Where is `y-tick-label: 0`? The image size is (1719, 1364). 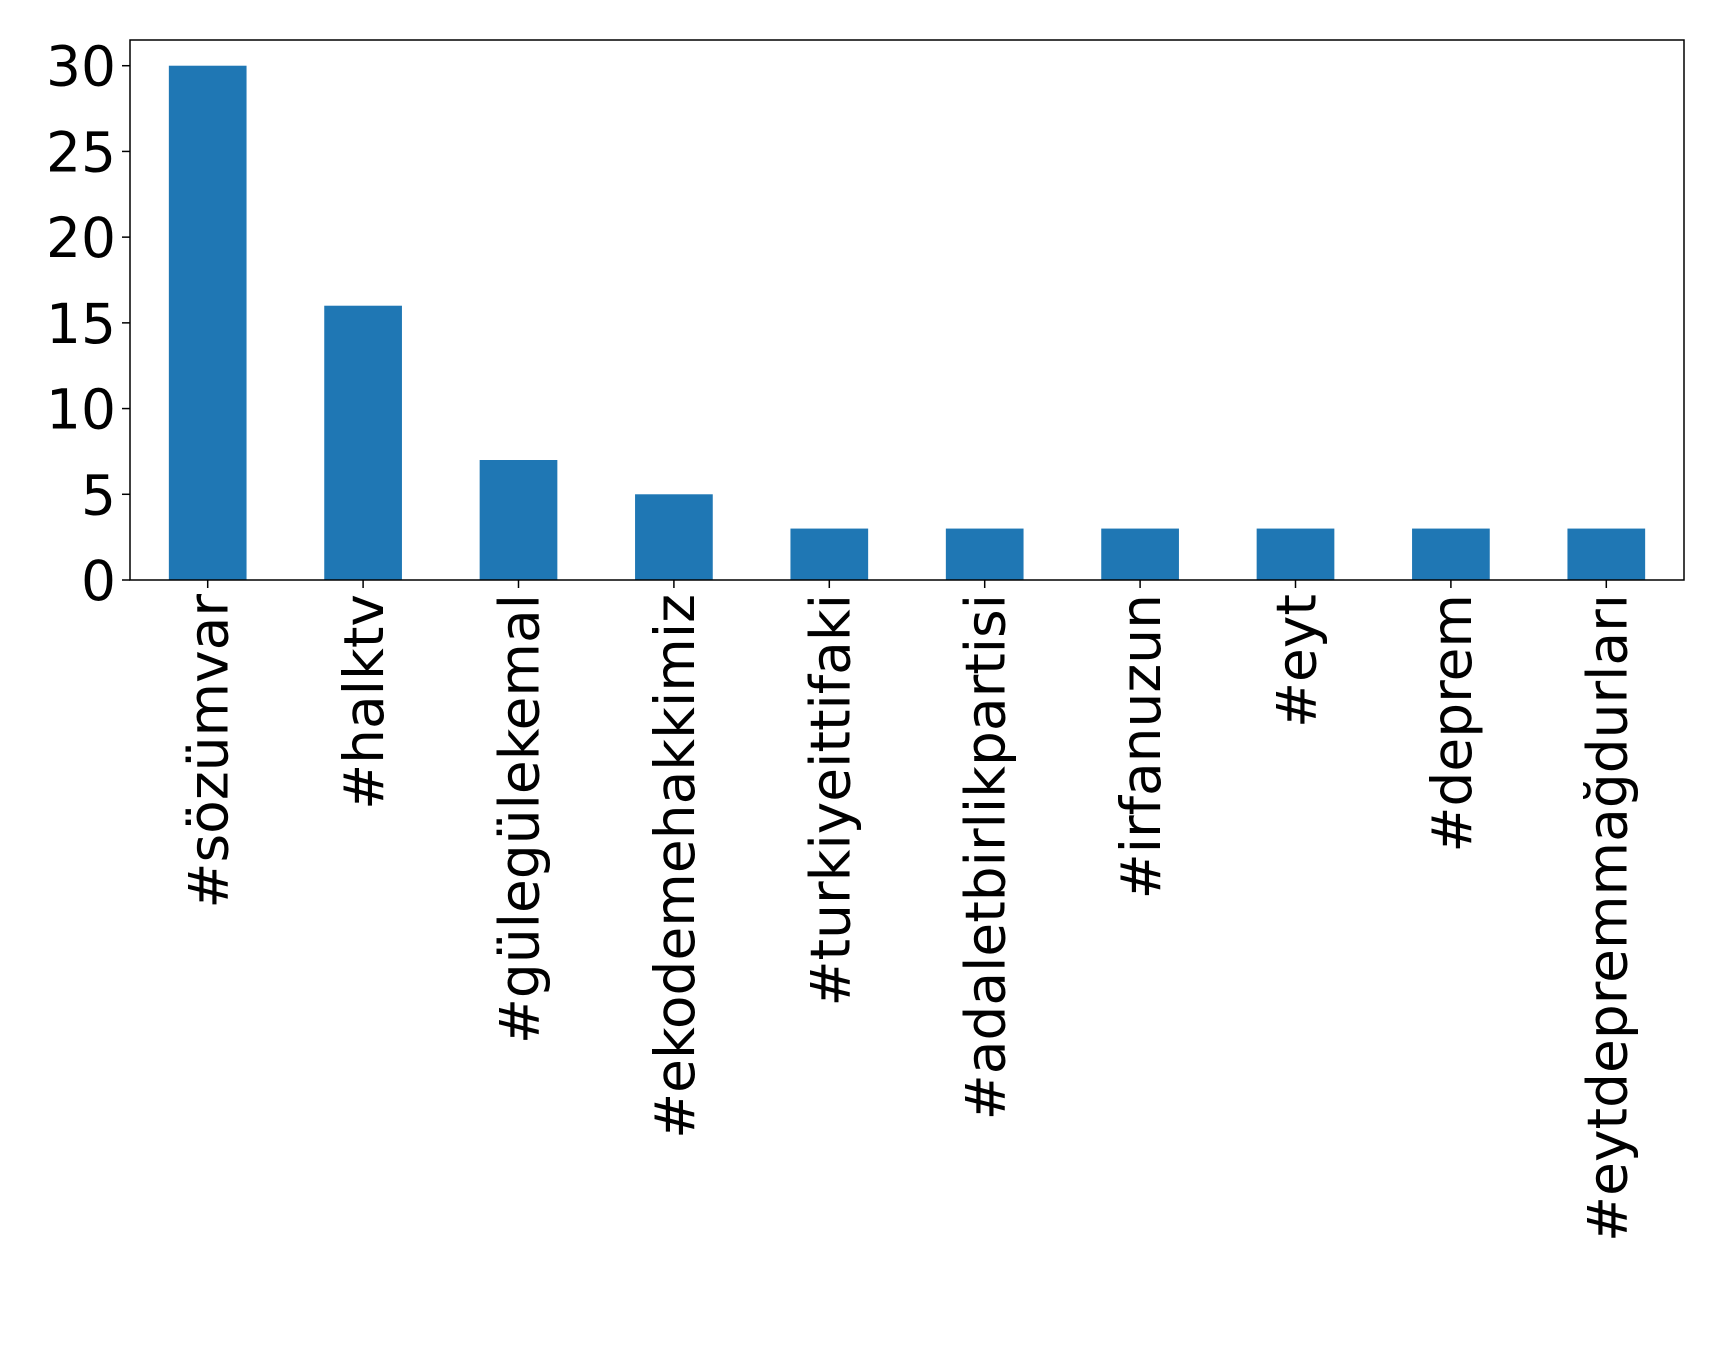 y-tick-label: 0 is located at coordinates (98, 581).